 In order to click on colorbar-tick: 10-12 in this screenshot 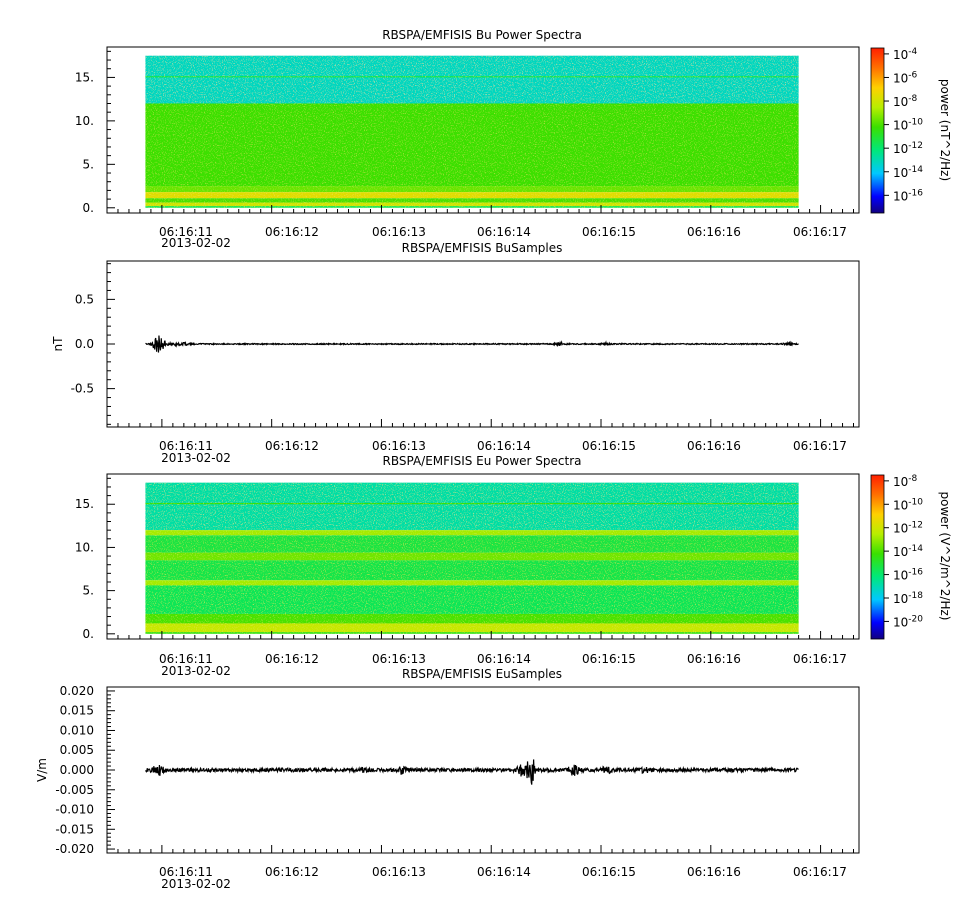, I will do `click(903, 528)`.